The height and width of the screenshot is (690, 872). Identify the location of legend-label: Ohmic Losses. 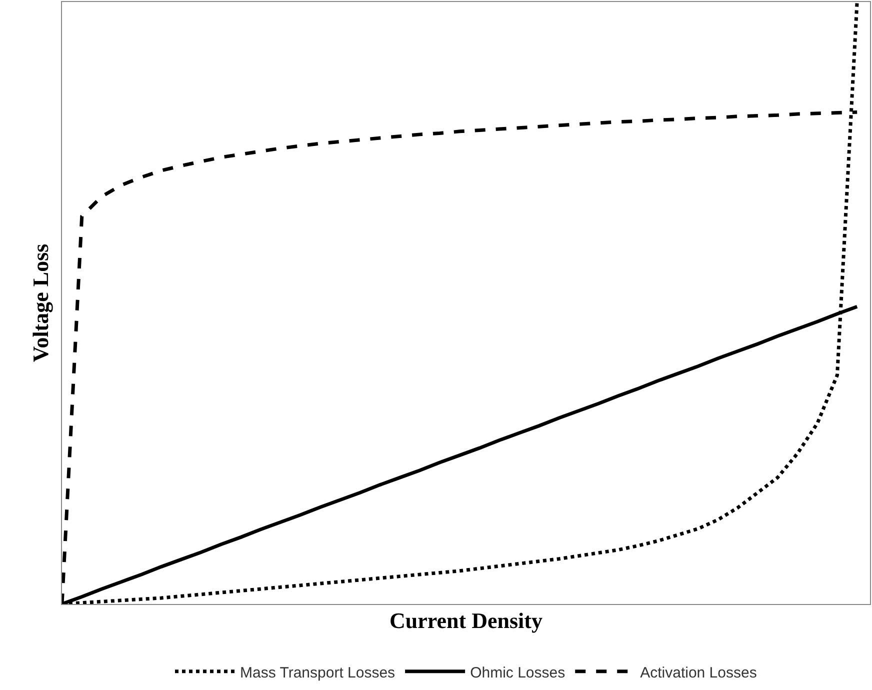
(518, 673).